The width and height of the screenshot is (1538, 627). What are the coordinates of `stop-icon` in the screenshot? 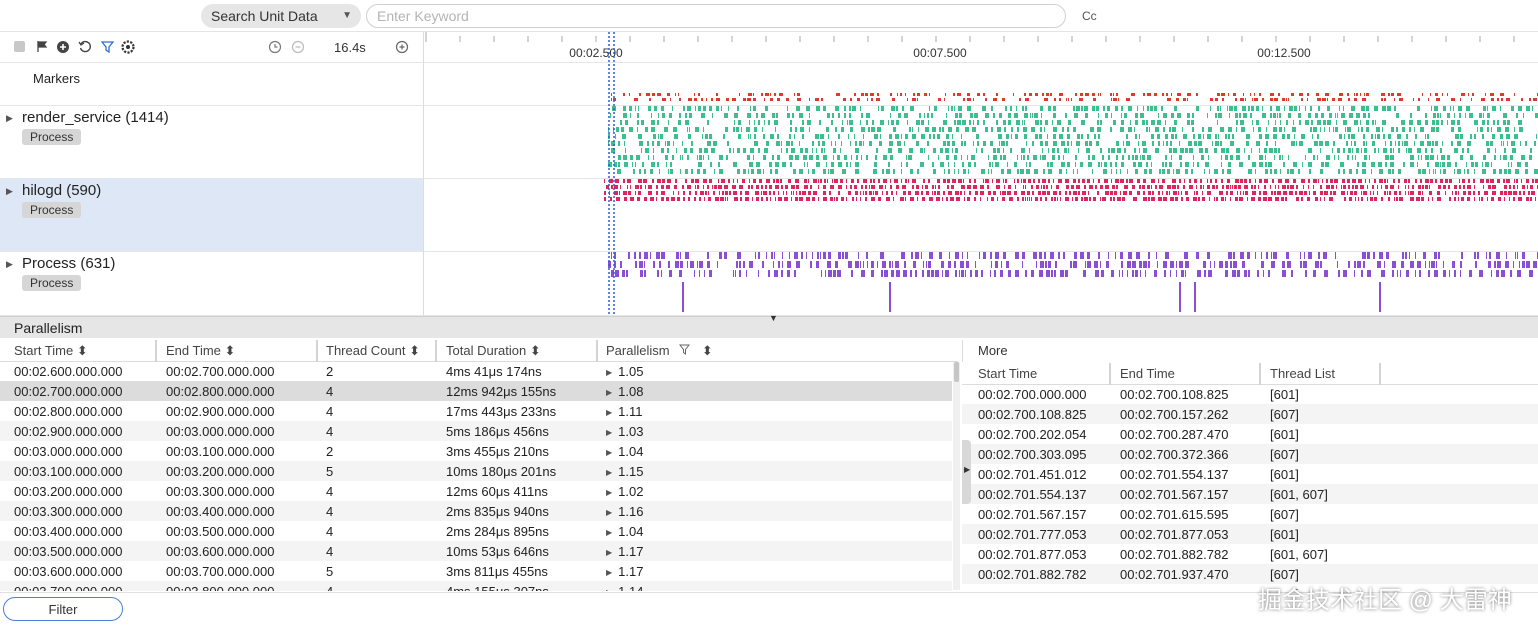 It's located at (19, 47).